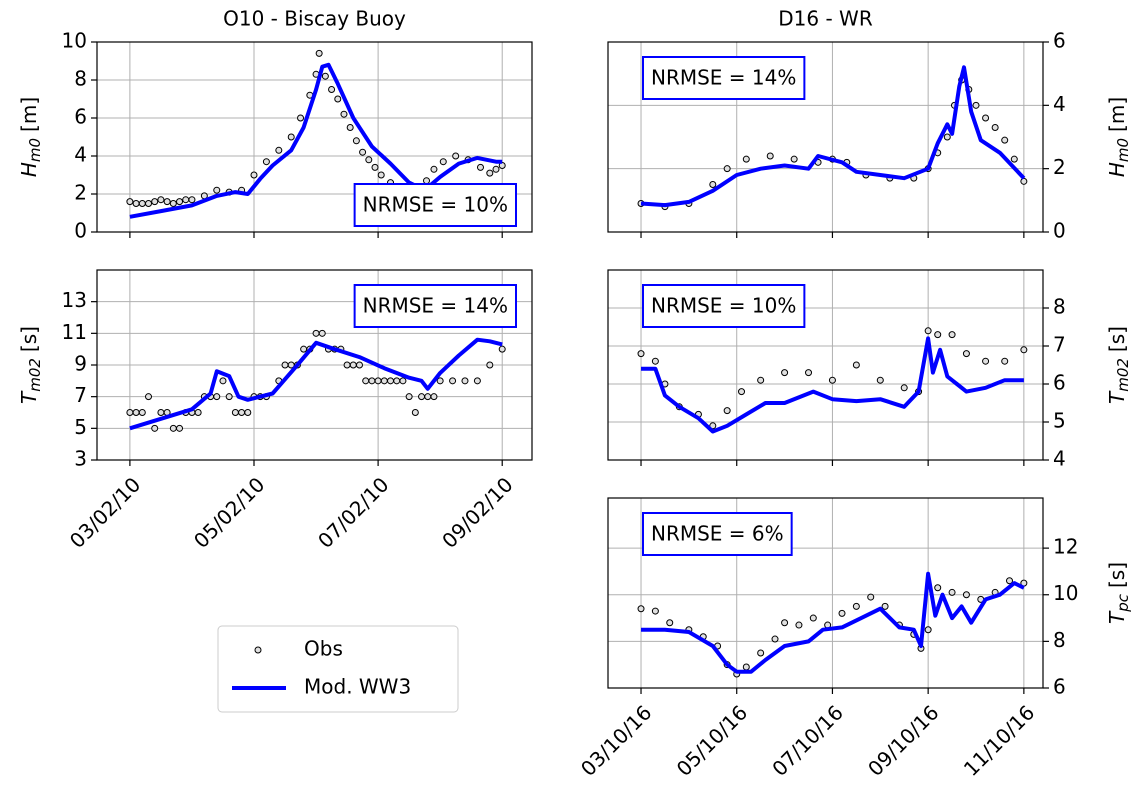  I want to click on y-tick-label: 3, so click(80, 459).